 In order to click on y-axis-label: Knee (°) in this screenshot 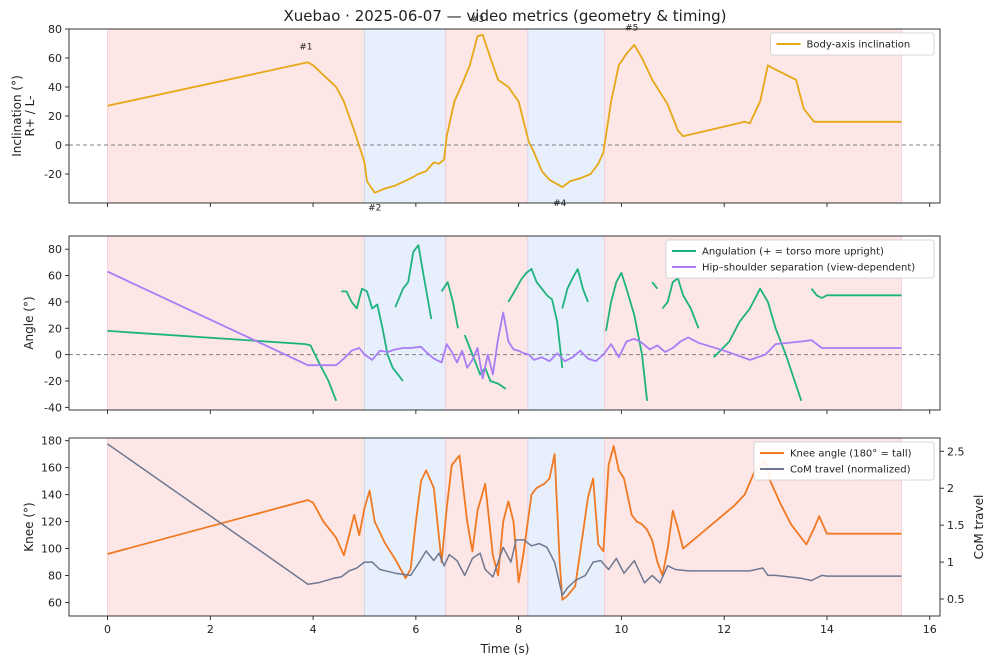, I will do `click(29, 526)`.